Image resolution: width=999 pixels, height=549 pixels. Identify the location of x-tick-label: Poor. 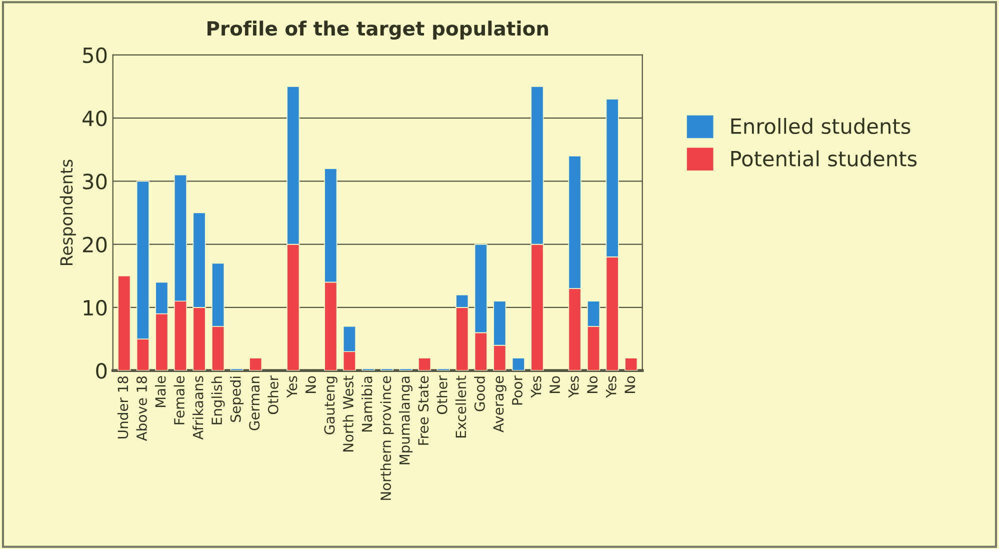
(517, 390).